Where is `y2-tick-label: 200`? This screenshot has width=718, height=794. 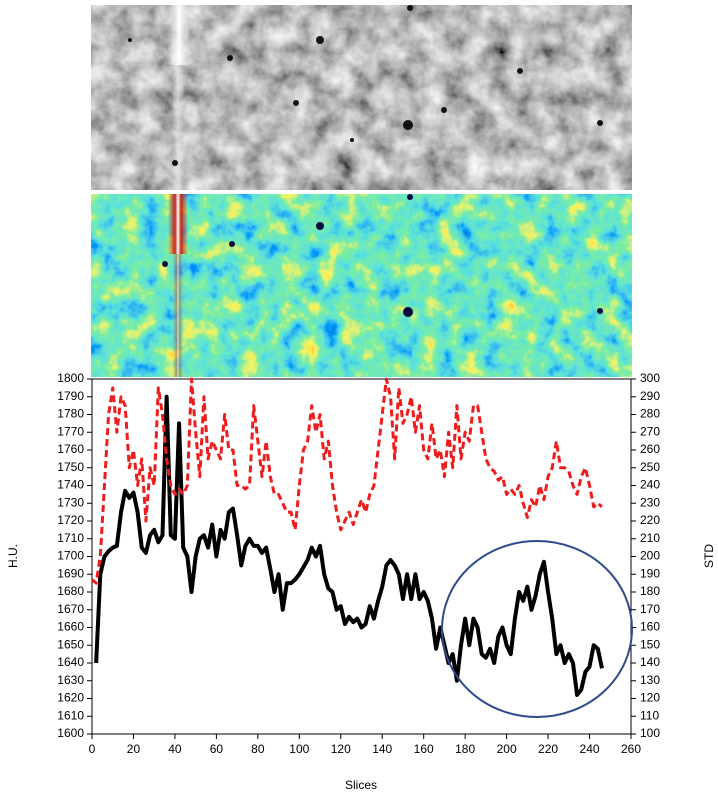 y2-tick-label: 200 is located at coordinates (650, 556).